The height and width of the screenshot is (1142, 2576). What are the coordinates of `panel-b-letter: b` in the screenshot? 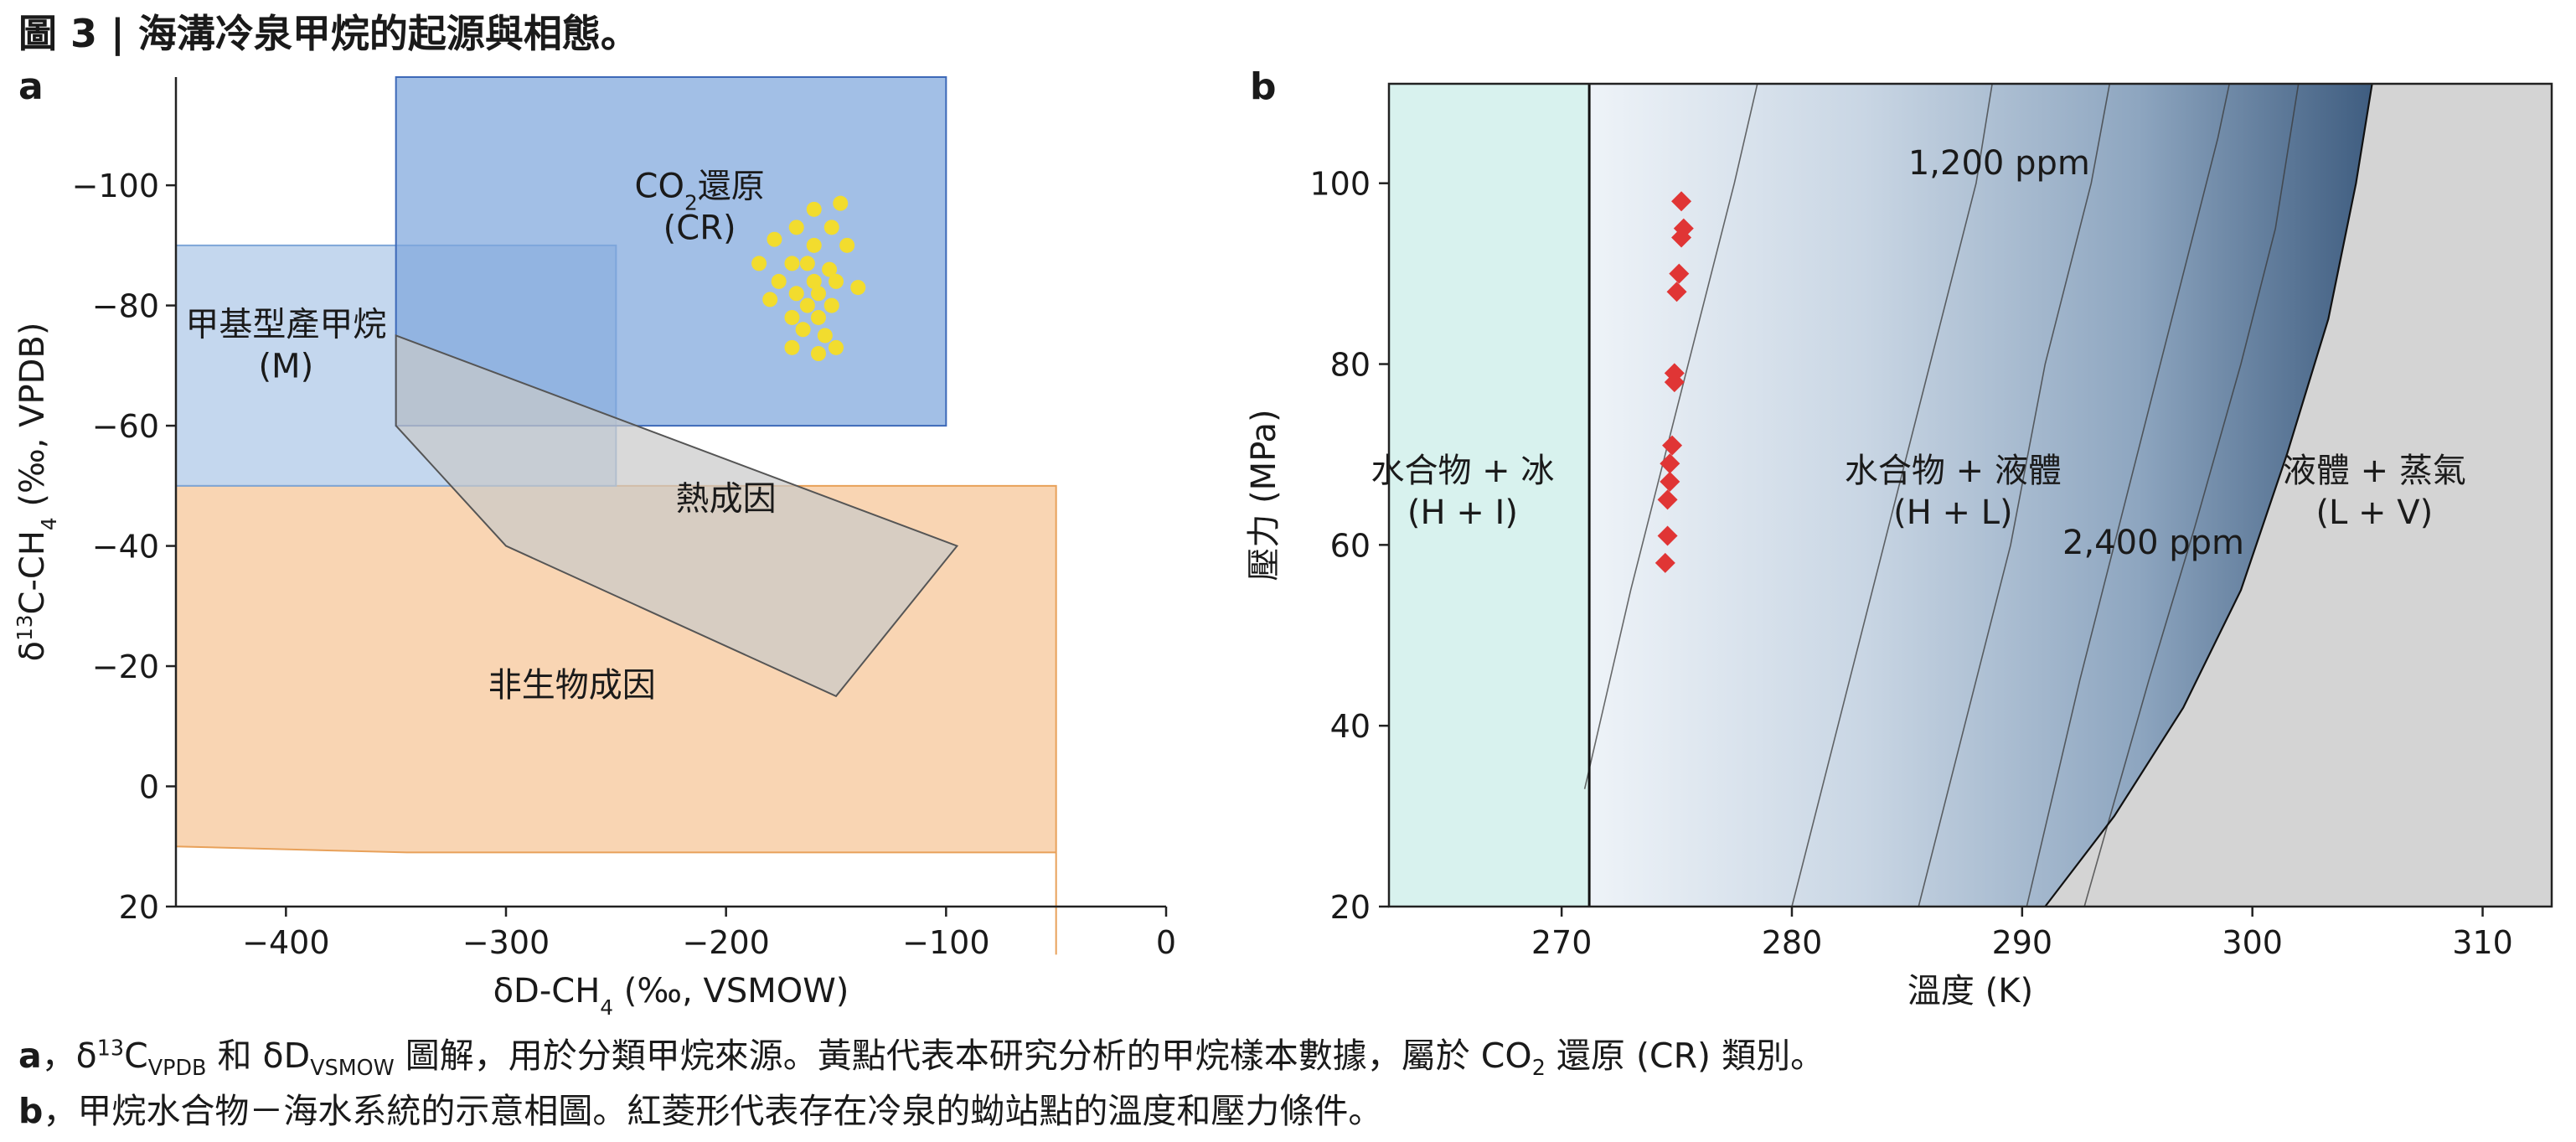 It's located at (1263, 86).